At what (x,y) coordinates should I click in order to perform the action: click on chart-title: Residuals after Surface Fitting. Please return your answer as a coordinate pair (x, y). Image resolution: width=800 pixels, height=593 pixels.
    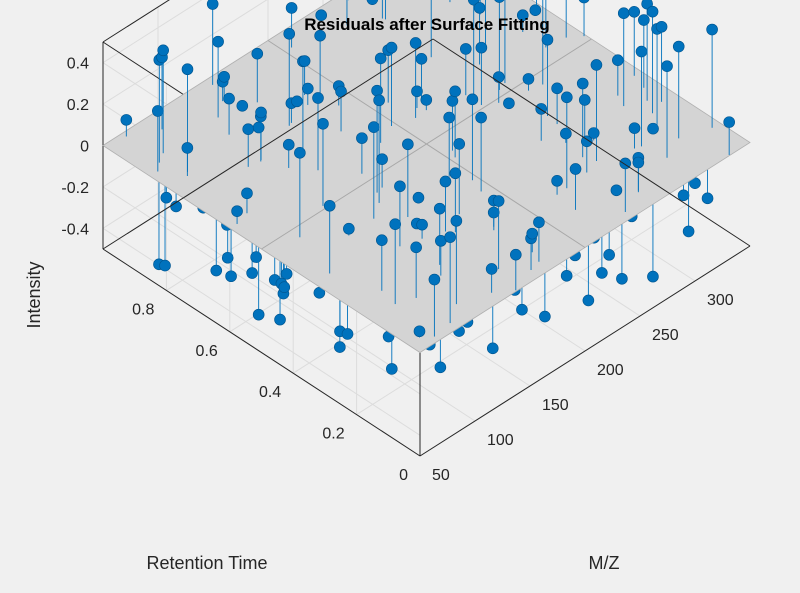
    Looking at the image, I should click on (427, 24).